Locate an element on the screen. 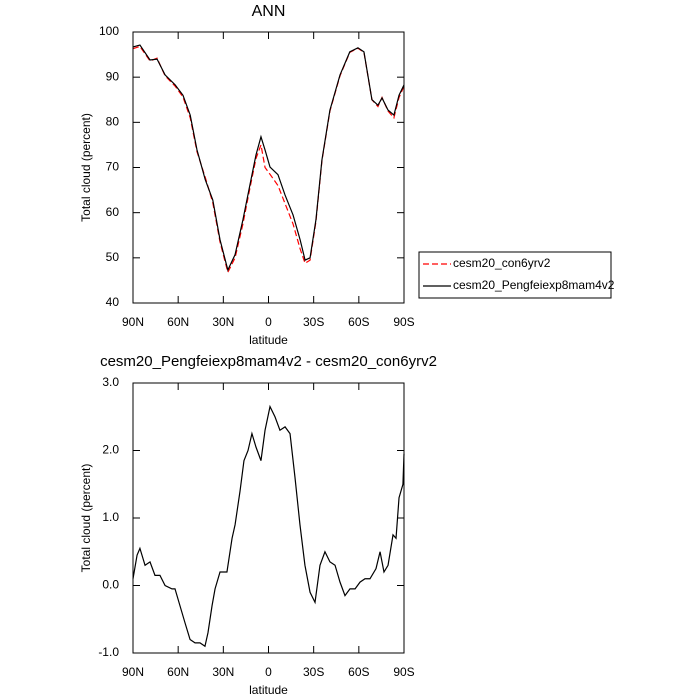  legend-label: cesm20_Pengfeiexp8mam4v2 is located at coordinates (534, 285).